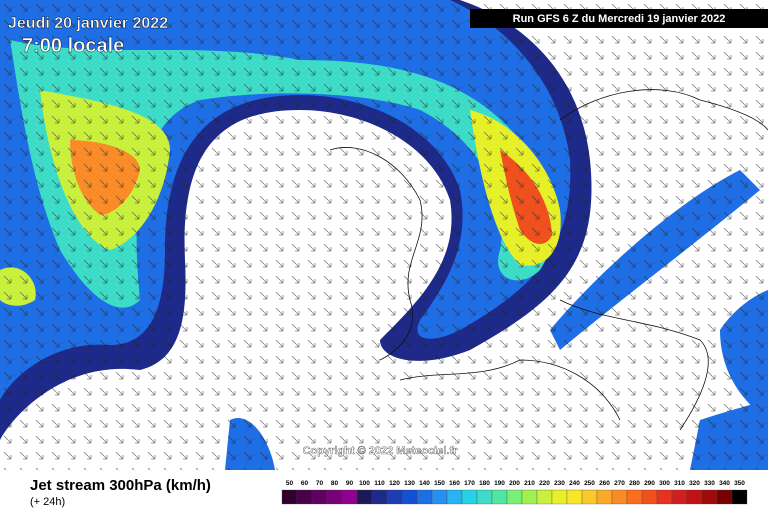  Describe the element at coordinates (694, 483) in the screenshot. I see `legend-tick-label: 320` at that location.